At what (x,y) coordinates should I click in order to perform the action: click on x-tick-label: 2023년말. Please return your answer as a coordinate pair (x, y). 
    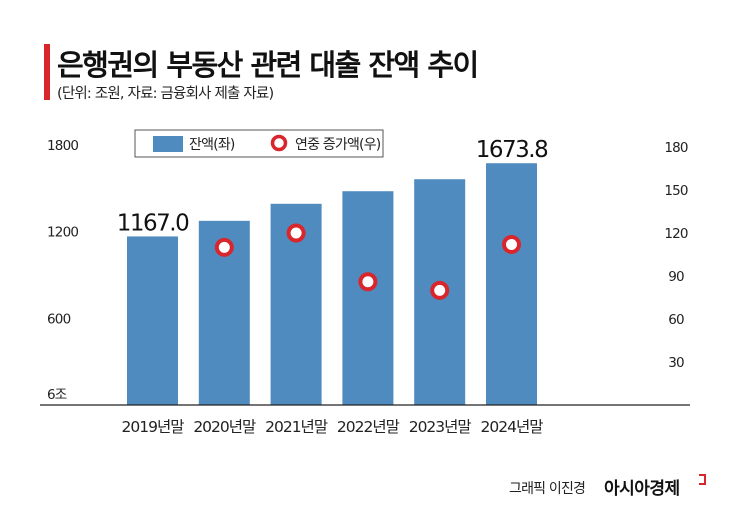
    Looking at the image, I should click on (440, 427).